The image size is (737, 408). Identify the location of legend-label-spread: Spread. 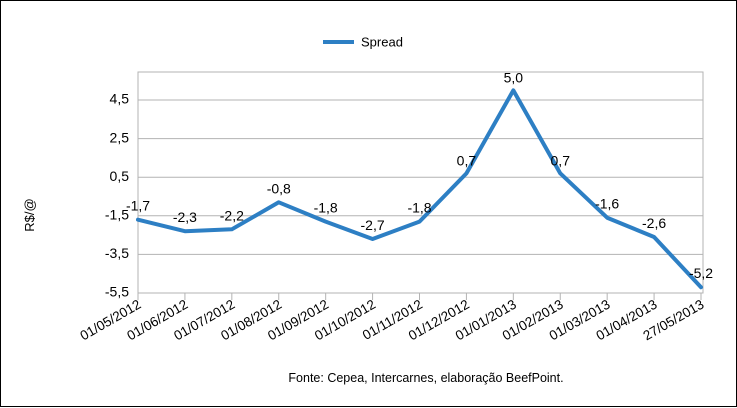
(382, 41).